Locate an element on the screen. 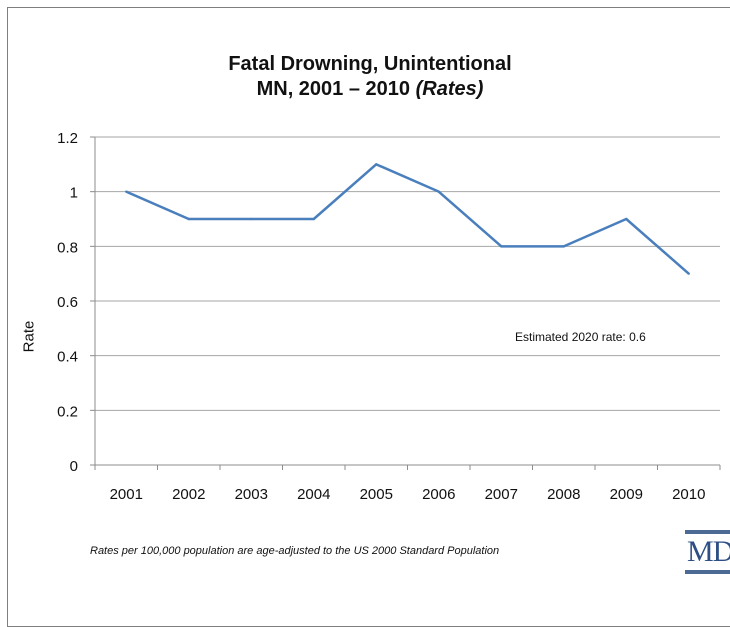 This screenshot has width=730, height=627. y-tick-label: 0.6 is located at coordinates (67, 302).